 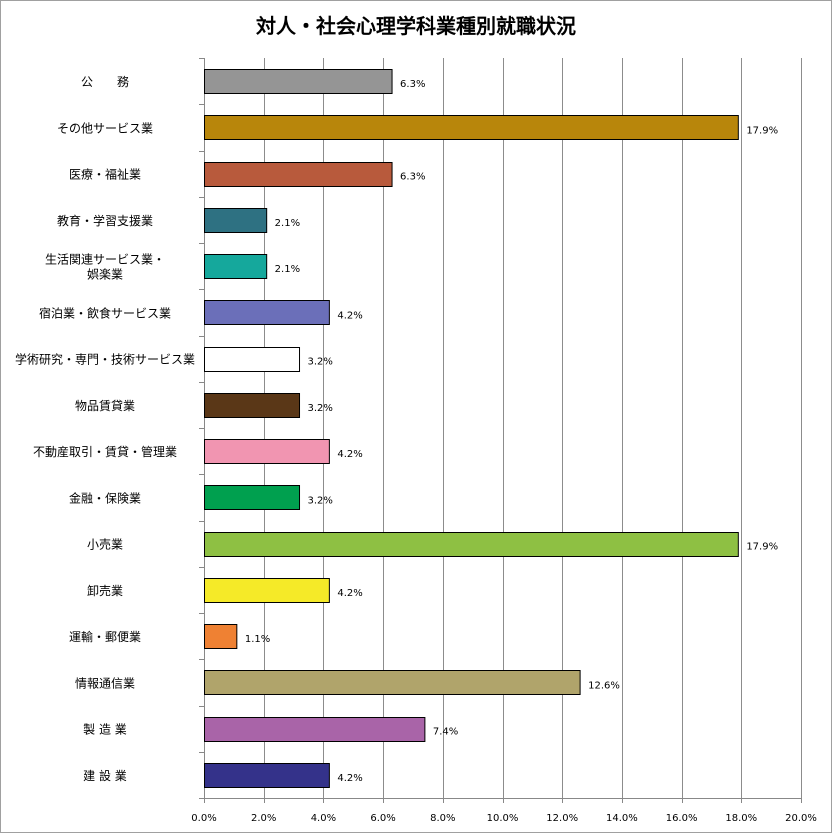 I want to click on category-label: 宿泊業・飲食サービス業, so click(x=105, y=312).